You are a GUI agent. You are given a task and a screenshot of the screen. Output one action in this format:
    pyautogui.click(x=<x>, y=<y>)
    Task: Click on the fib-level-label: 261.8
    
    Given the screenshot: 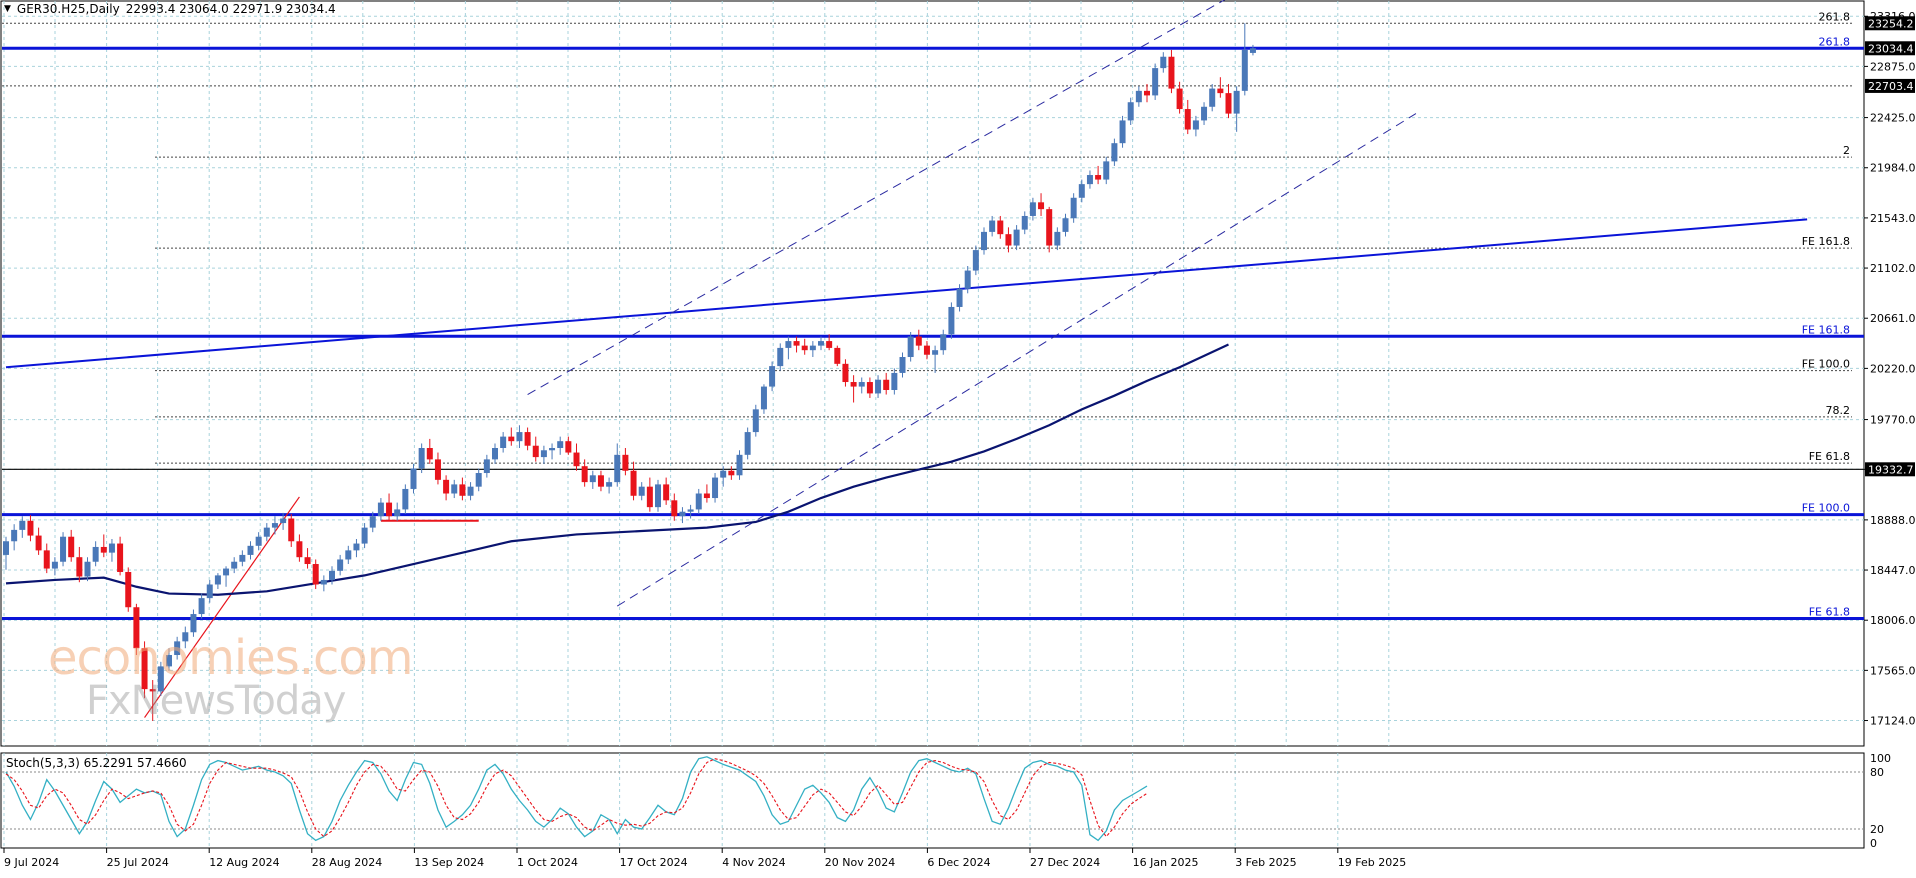 What is the action you would take?
    pyautogui.click(x=1835, y=41)
    